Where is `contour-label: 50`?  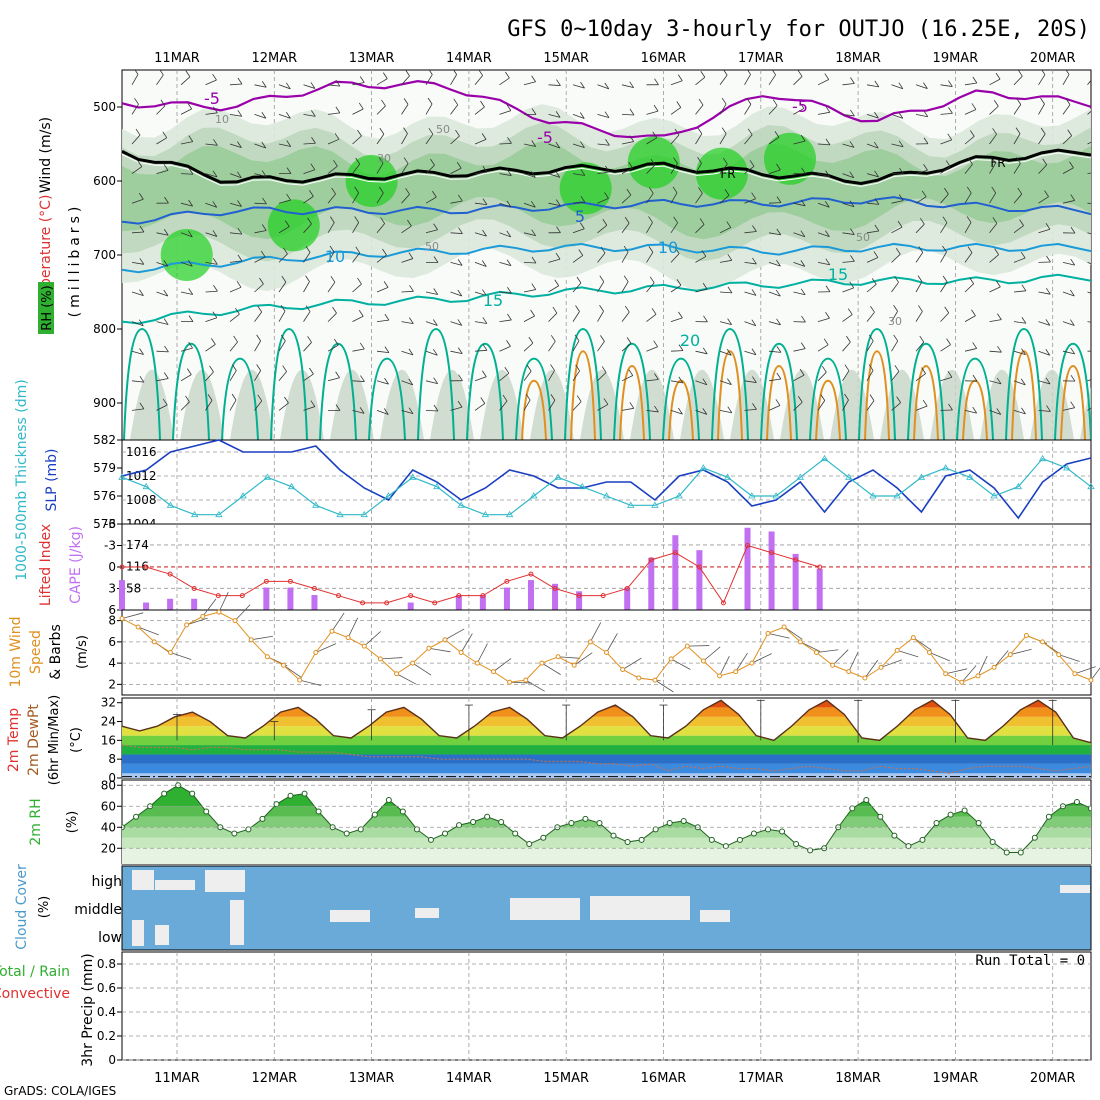 contour-label: 50 is located at coordinates (432, 246).